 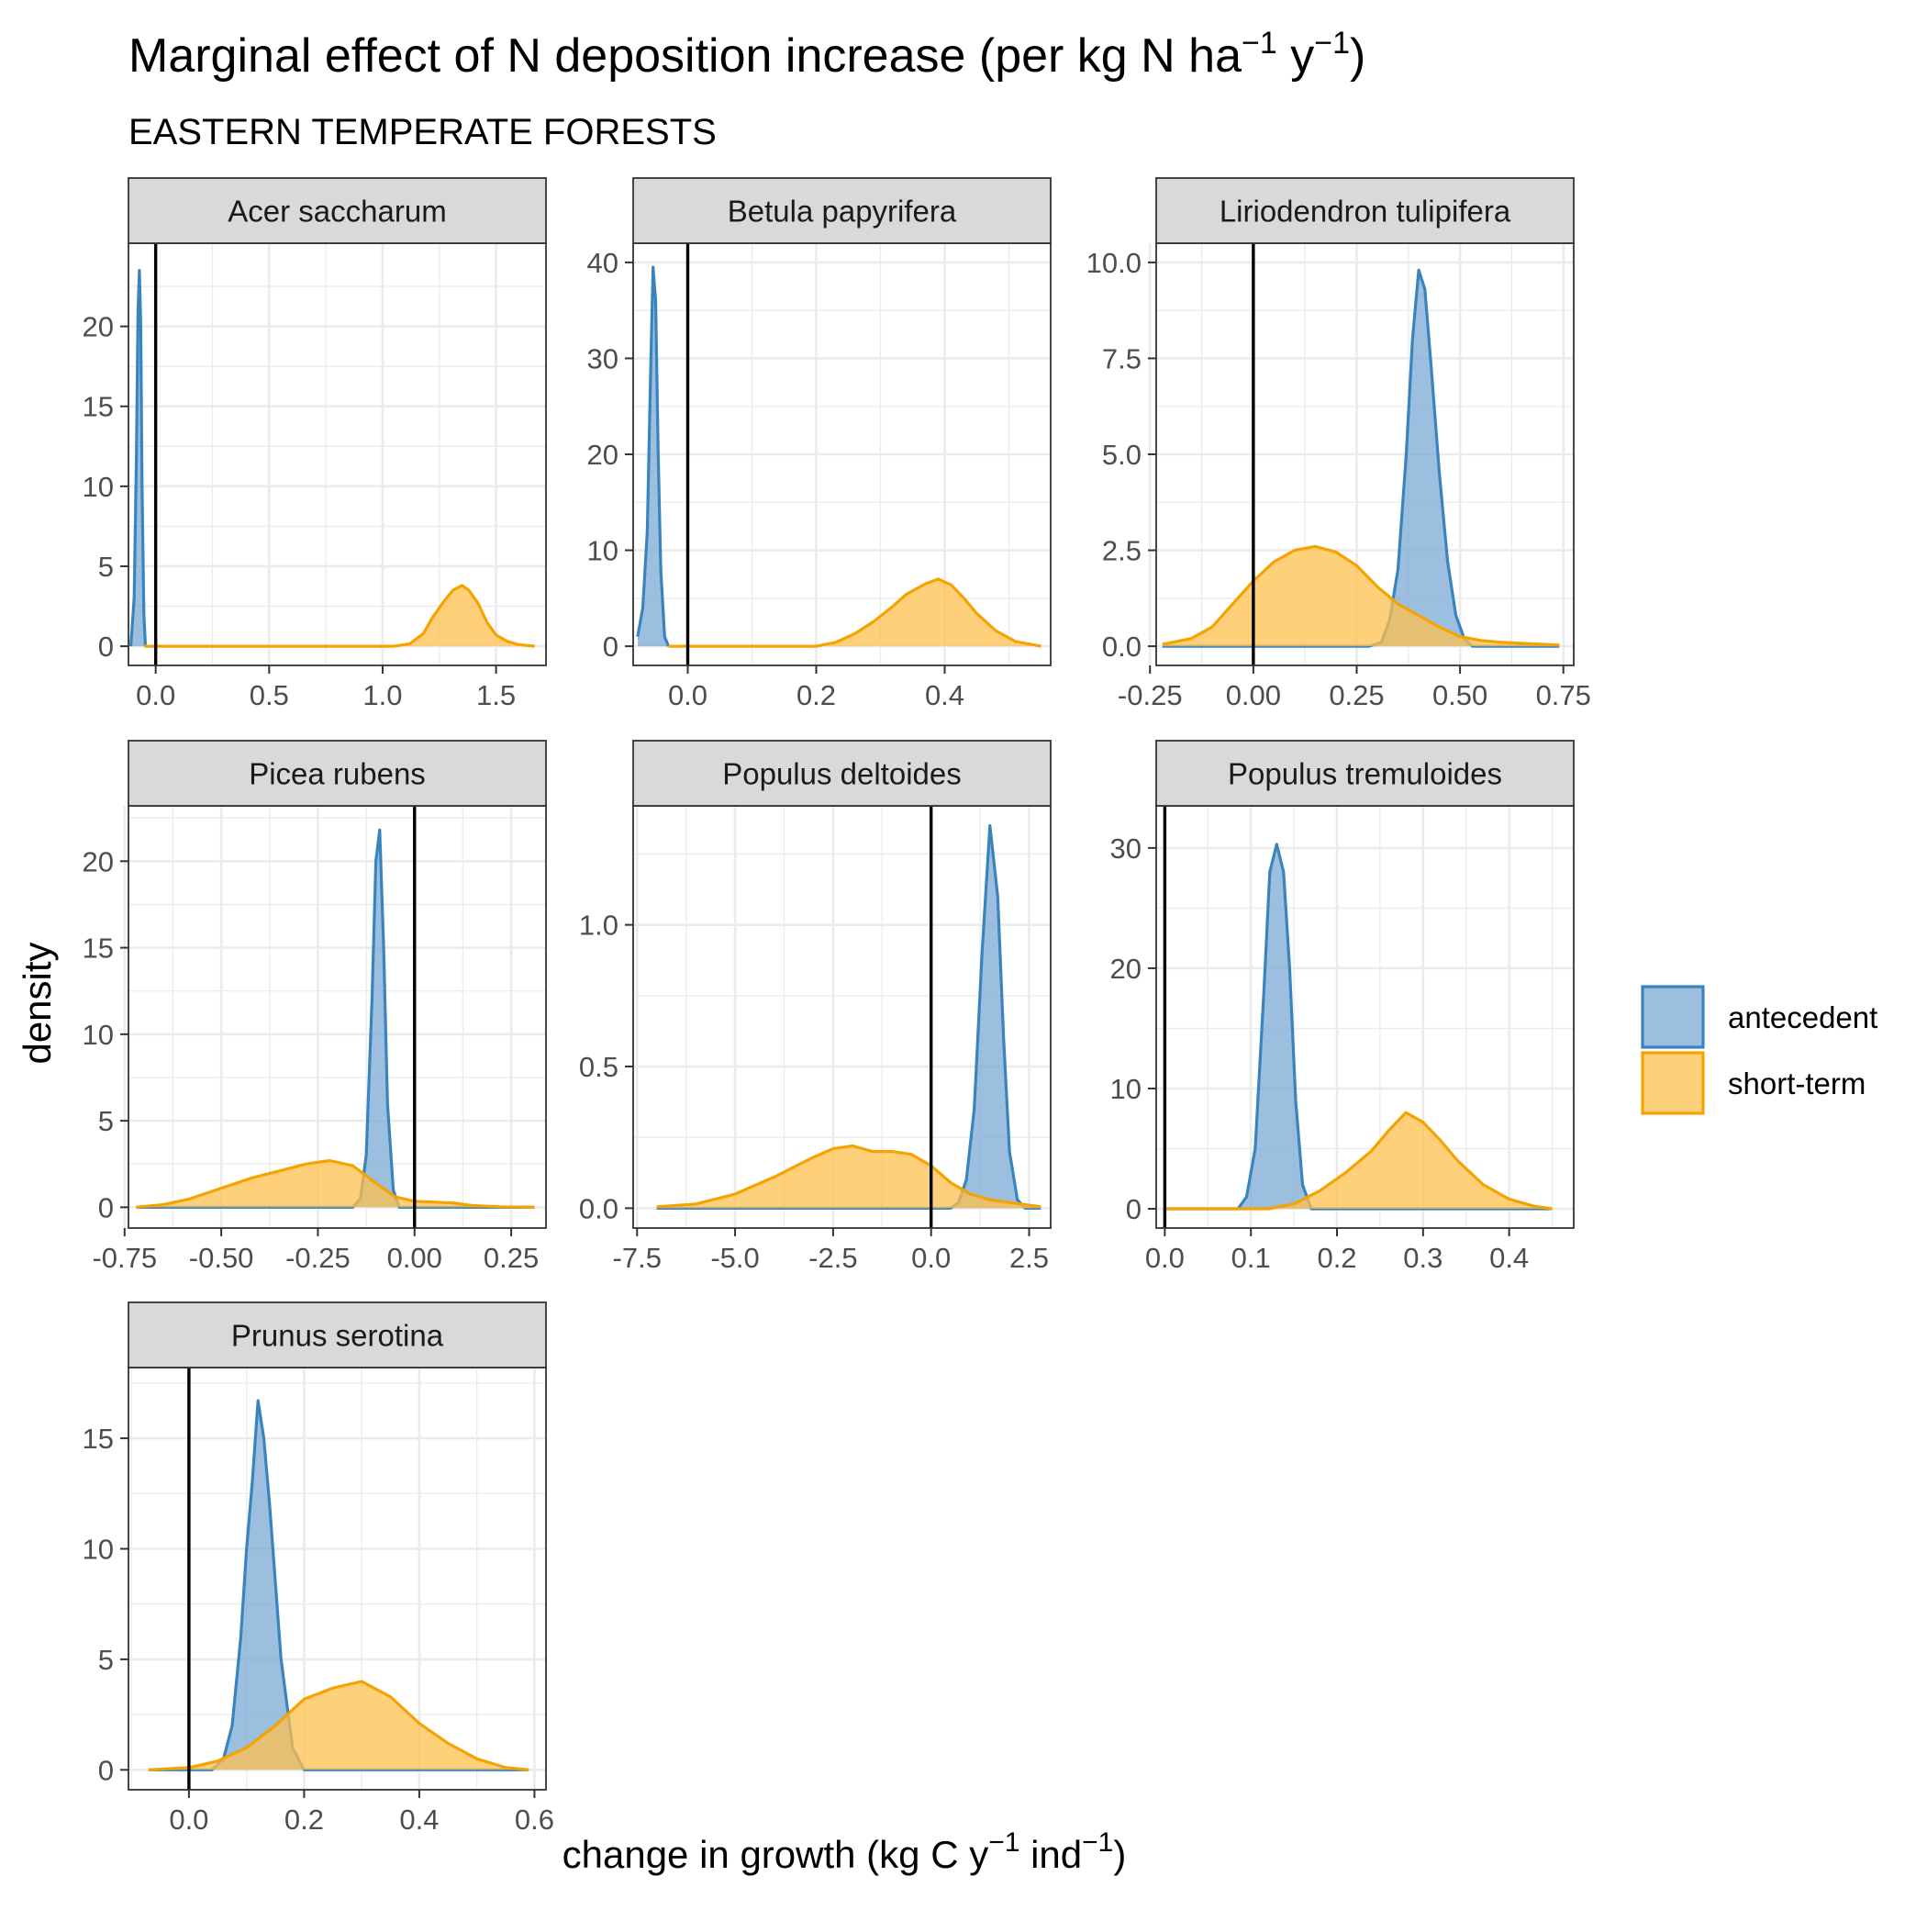 What do you see at coordinates (842, 774) in the screenshot?
I see `facet-strip-label: Populus deltoides` at bounding box center [842, 774].